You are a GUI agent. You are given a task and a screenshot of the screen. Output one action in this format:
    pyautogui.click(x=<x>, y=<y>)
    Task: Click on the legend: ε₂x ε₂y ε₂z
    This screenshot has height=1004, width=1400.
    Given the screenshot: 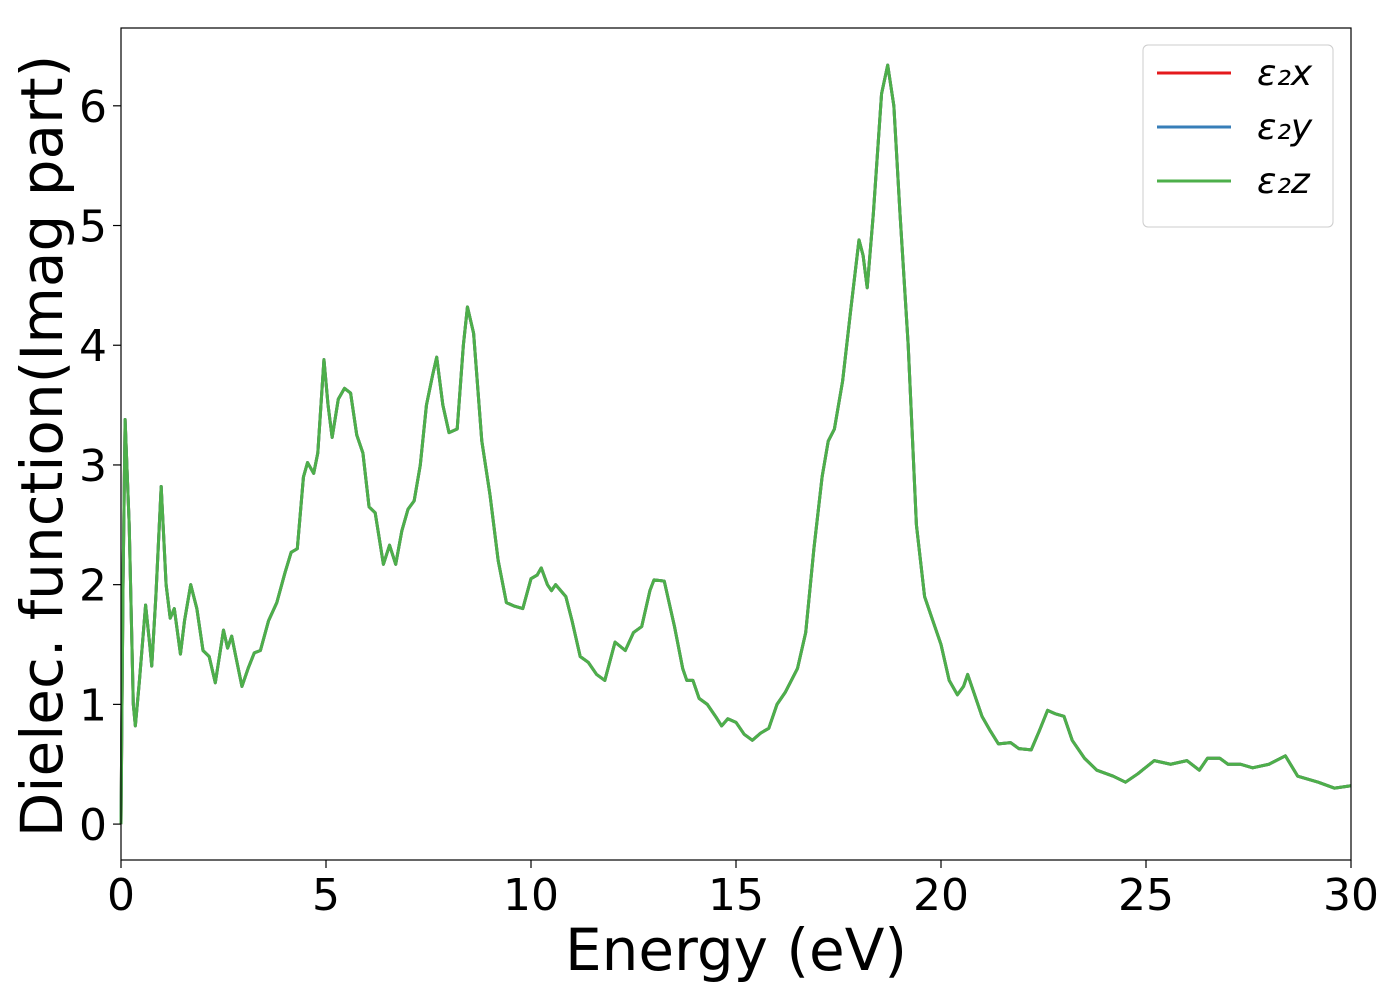 What is the action you would take?
    pyautogui.click(x=1238, y=136)
    